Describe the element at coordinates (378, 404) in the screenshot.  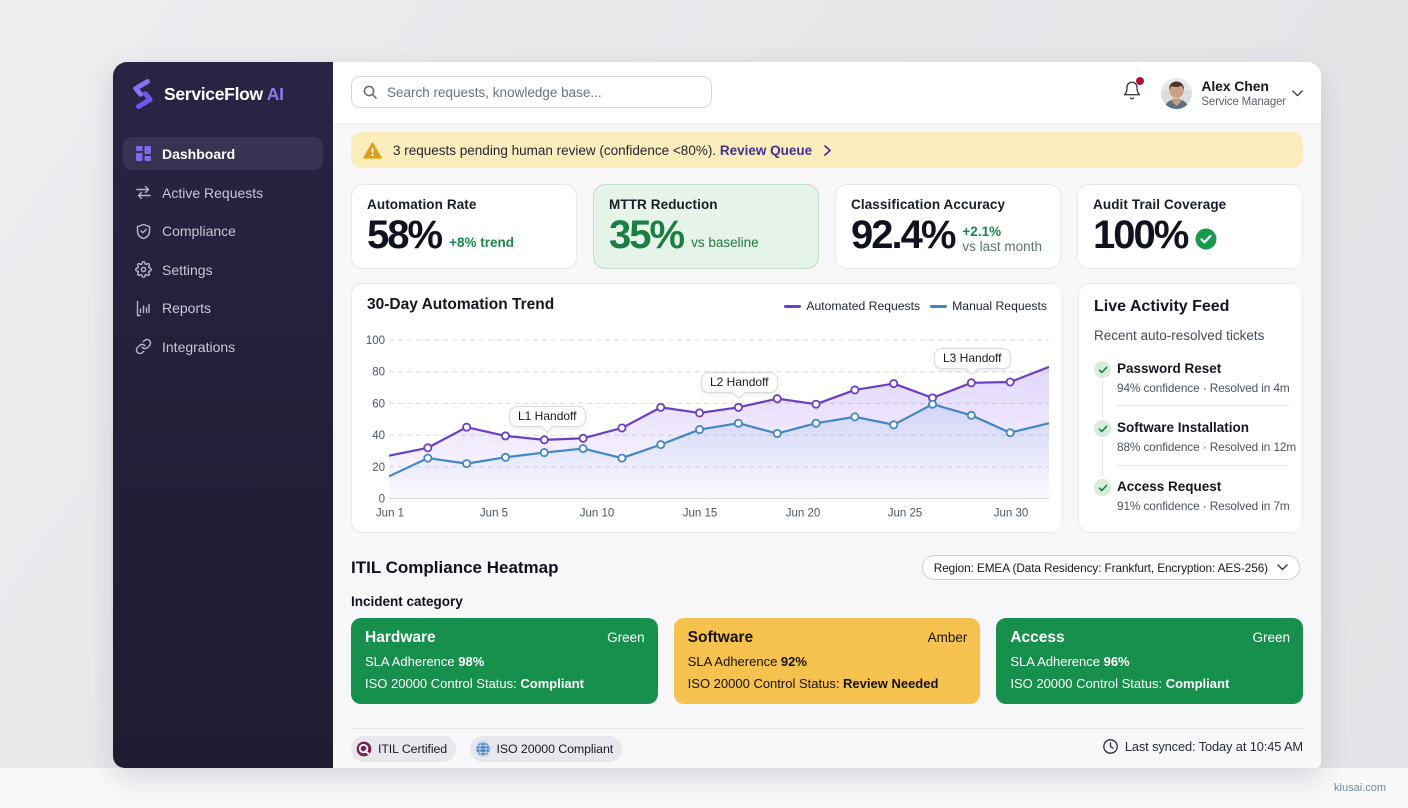
I see `svg-text: 60` at that location.